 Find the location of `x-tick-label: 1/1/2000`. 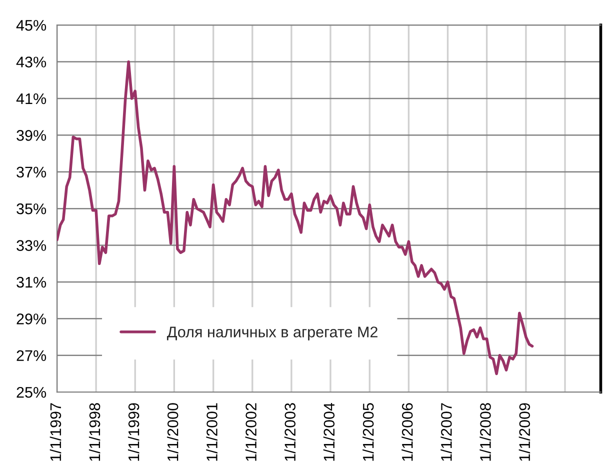

x-tick-label: 1/1/2000 is located at coordinates (172, 432).